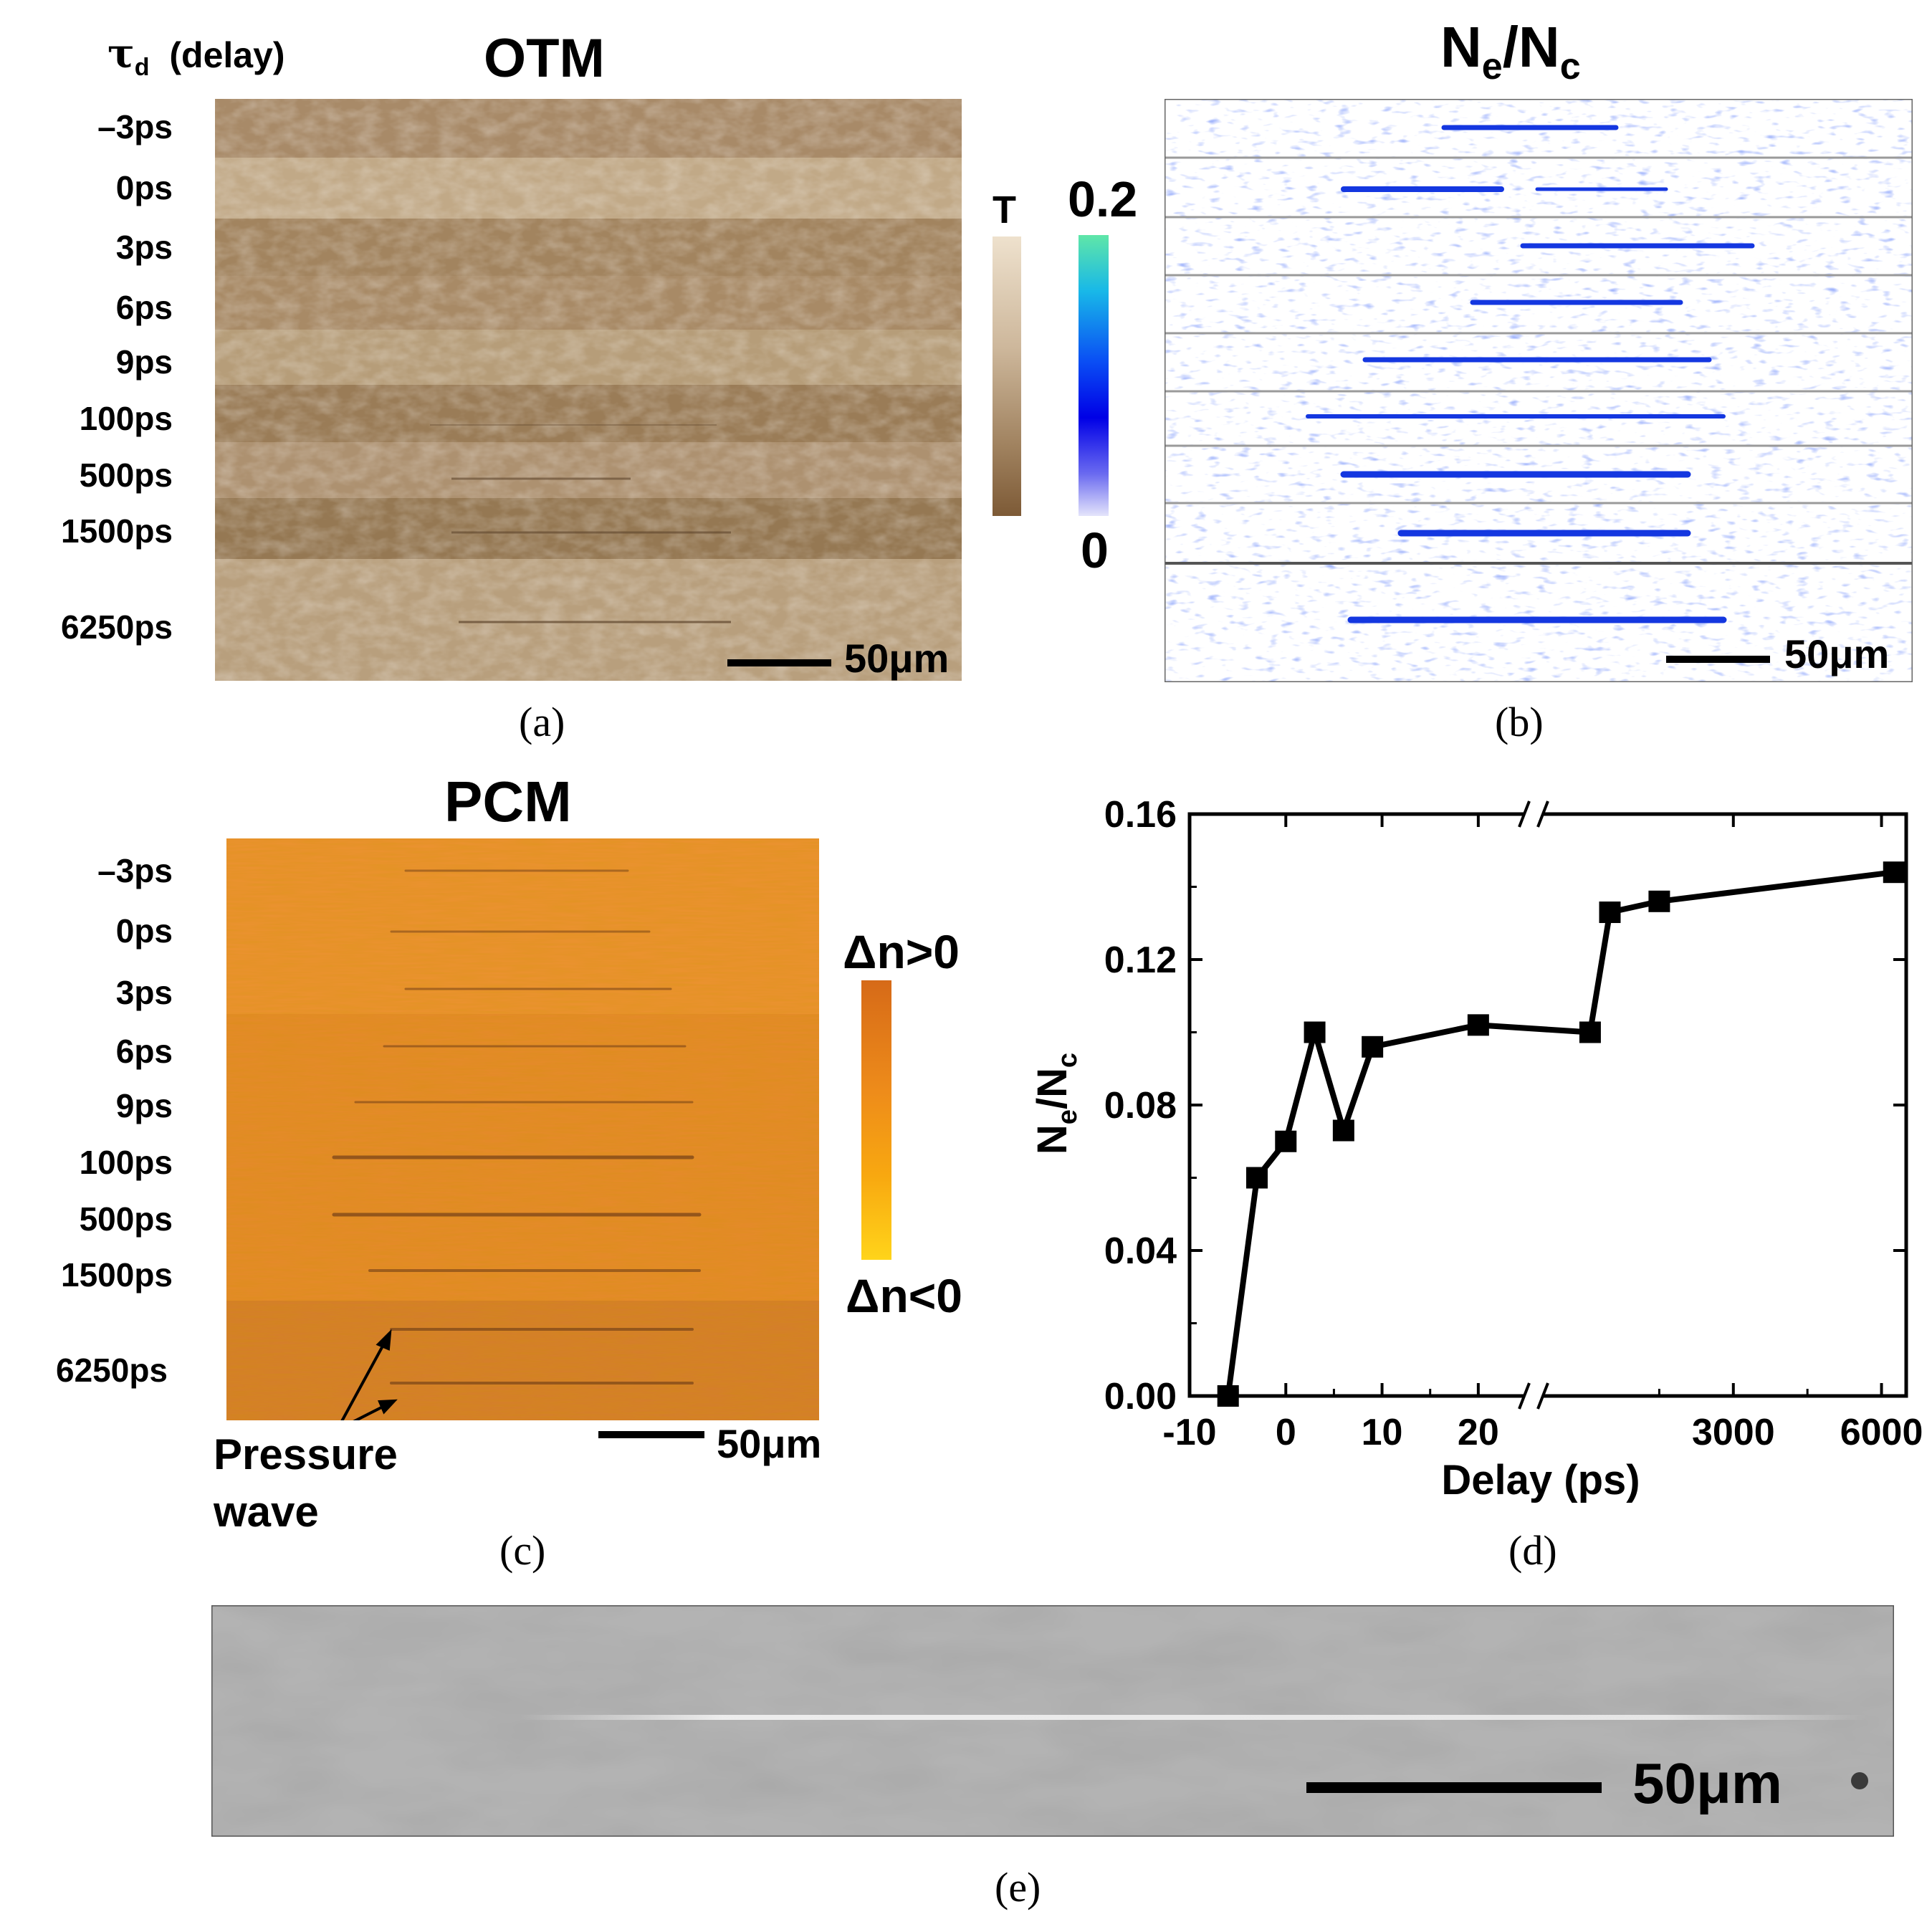 This screenshot has width=1932, height=1932. I want to click on nenc-title-main: N, so click(1461, 47).